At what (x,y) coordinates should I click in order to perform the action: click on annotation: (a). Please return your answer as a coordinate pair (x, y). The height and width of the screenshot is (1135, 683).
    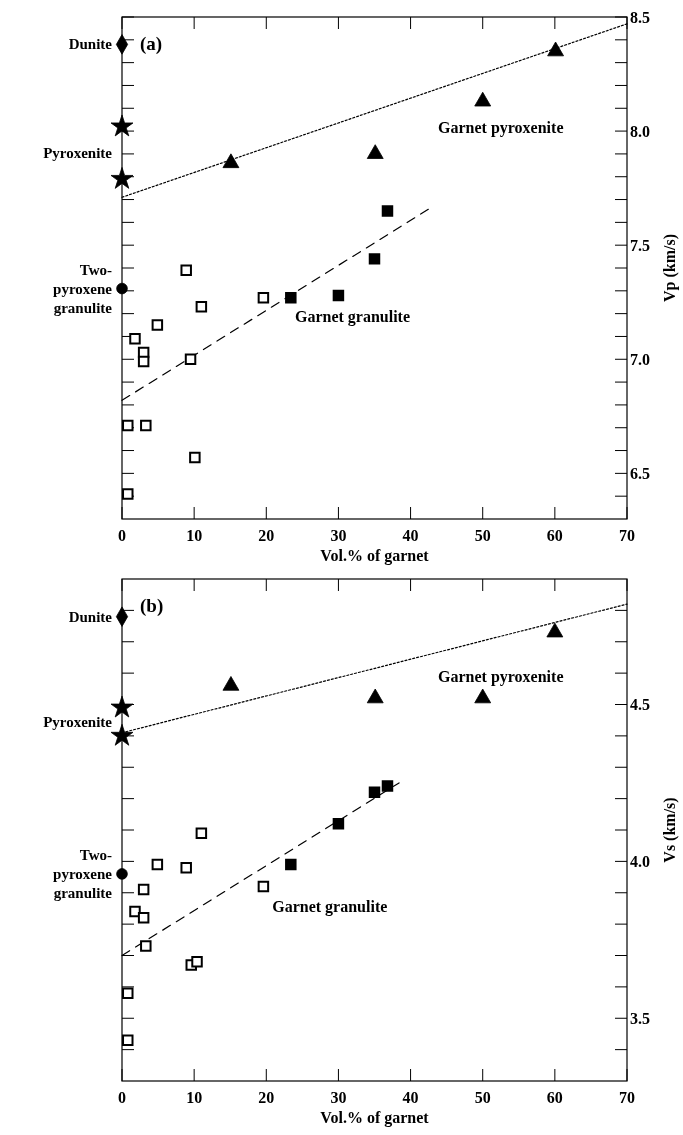
    Looking at the image, I should click on (151, 43).